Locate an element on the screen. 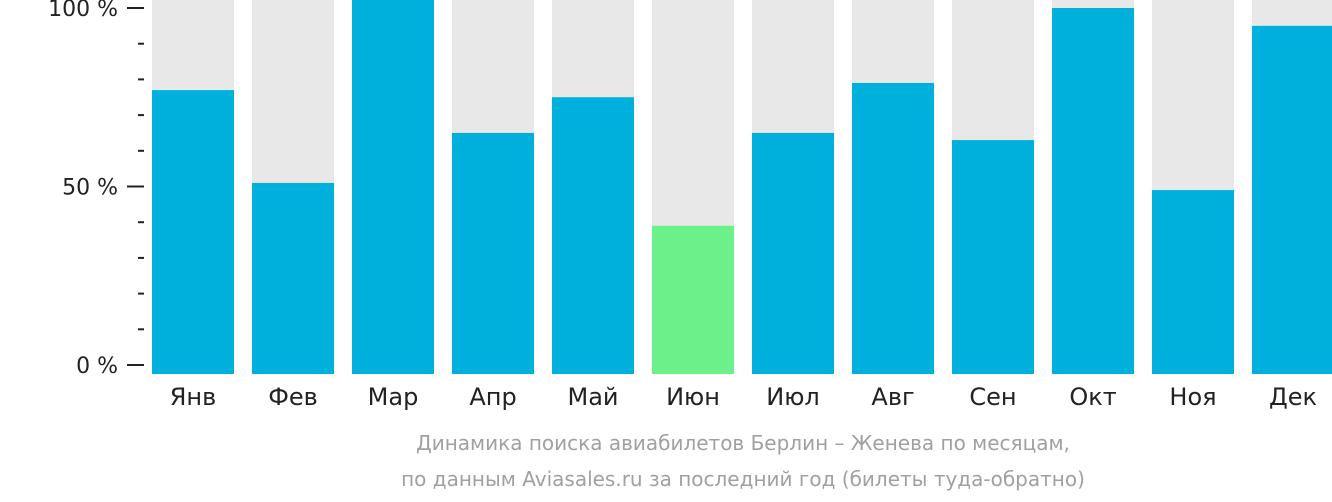 The image size is (1332, 502). category-label: Июл is located at coordinates (793, 397).